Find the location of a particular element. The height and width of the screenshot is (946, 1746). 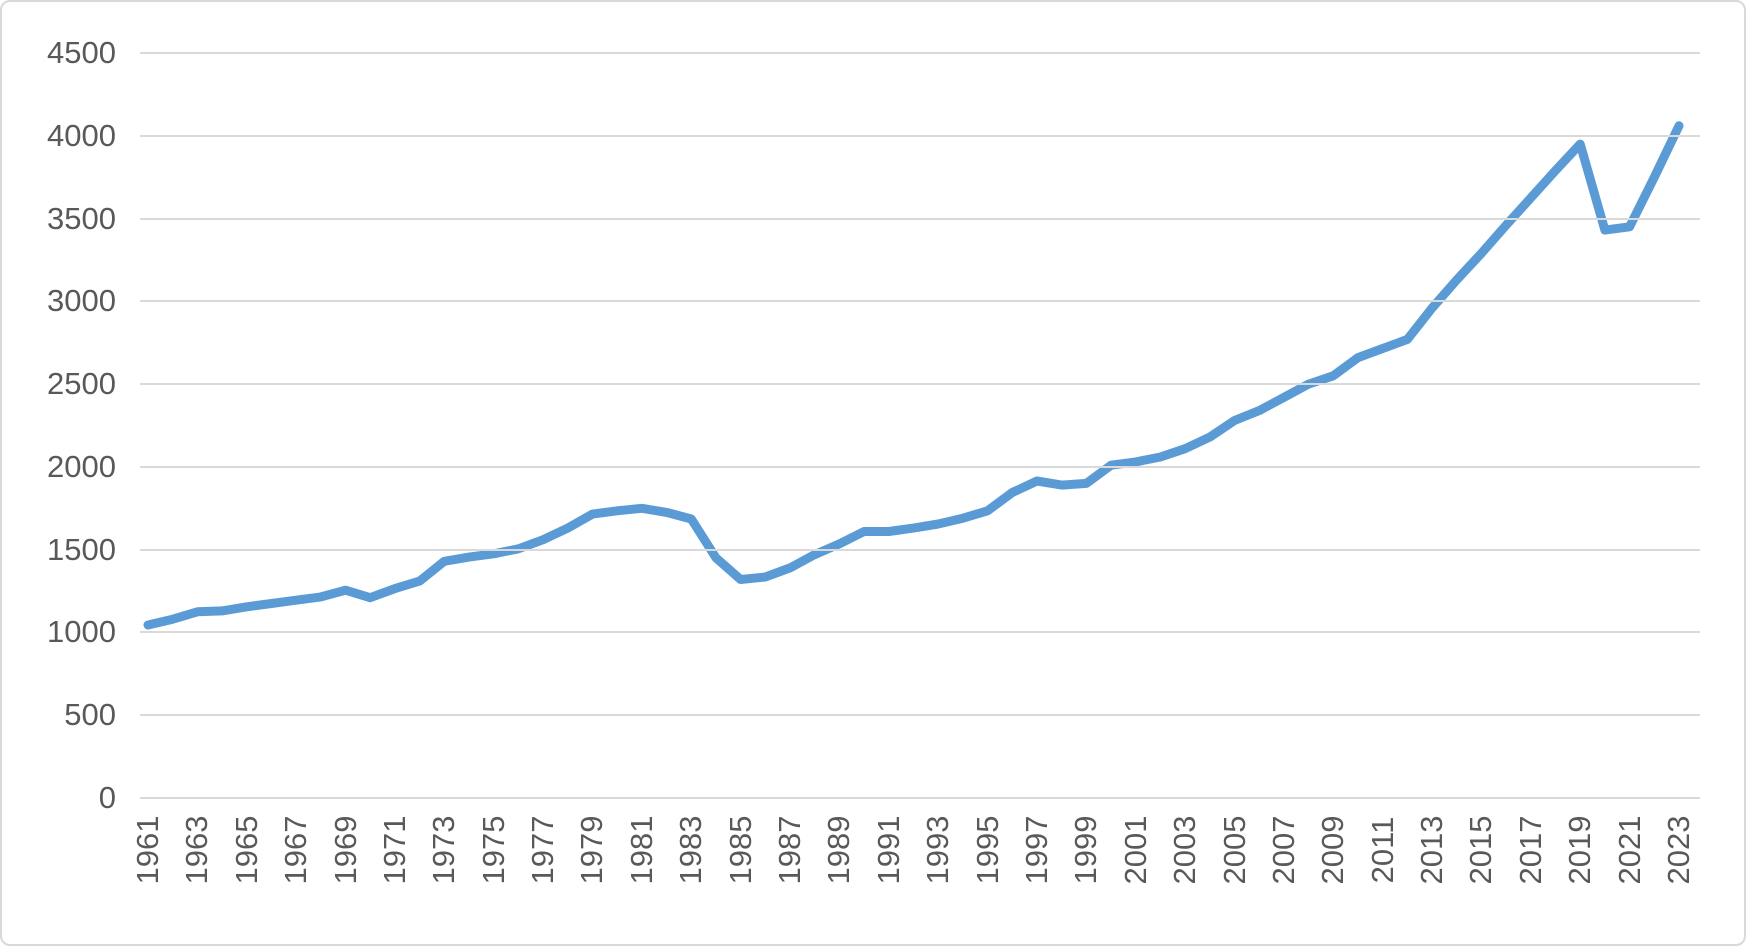

y-axis-label-2000: 2000 is located at coordinates (81, 466).